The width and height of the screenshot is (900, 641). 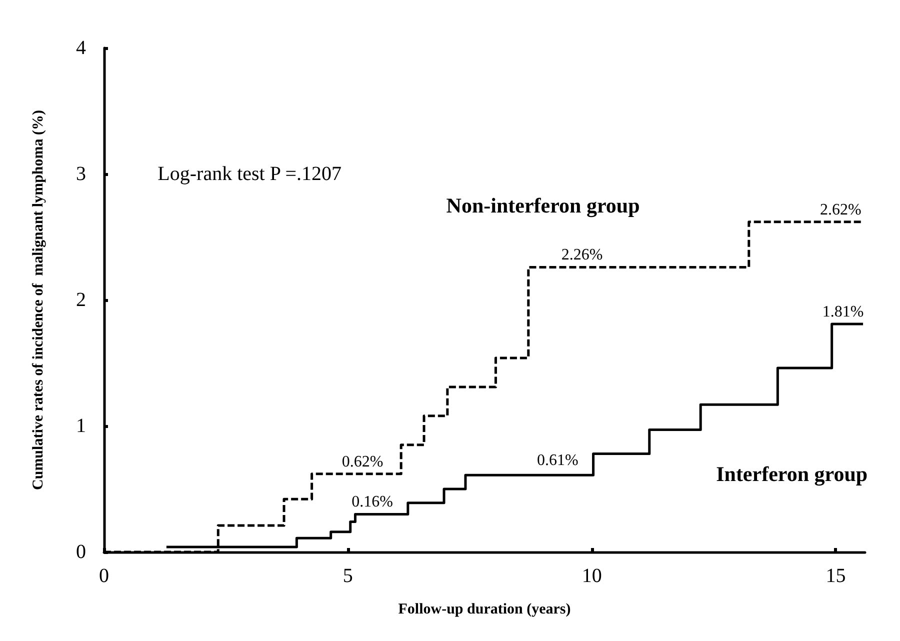 I want to click on annotation: 2.26%, so click(x=582, y=255).